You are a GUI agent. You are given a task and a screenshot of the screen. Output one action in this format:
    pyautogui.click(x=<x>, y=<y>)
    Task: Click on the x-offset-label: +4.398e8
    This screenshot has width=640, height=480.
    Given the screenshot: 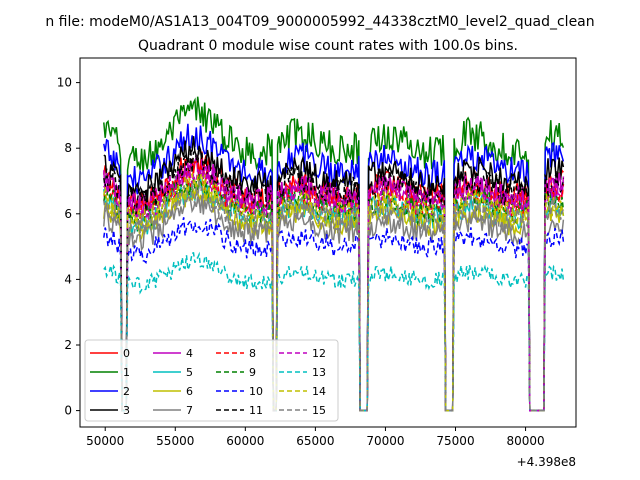 What is the action you would take?
    pyautogui.click(x=546, y=462)
    